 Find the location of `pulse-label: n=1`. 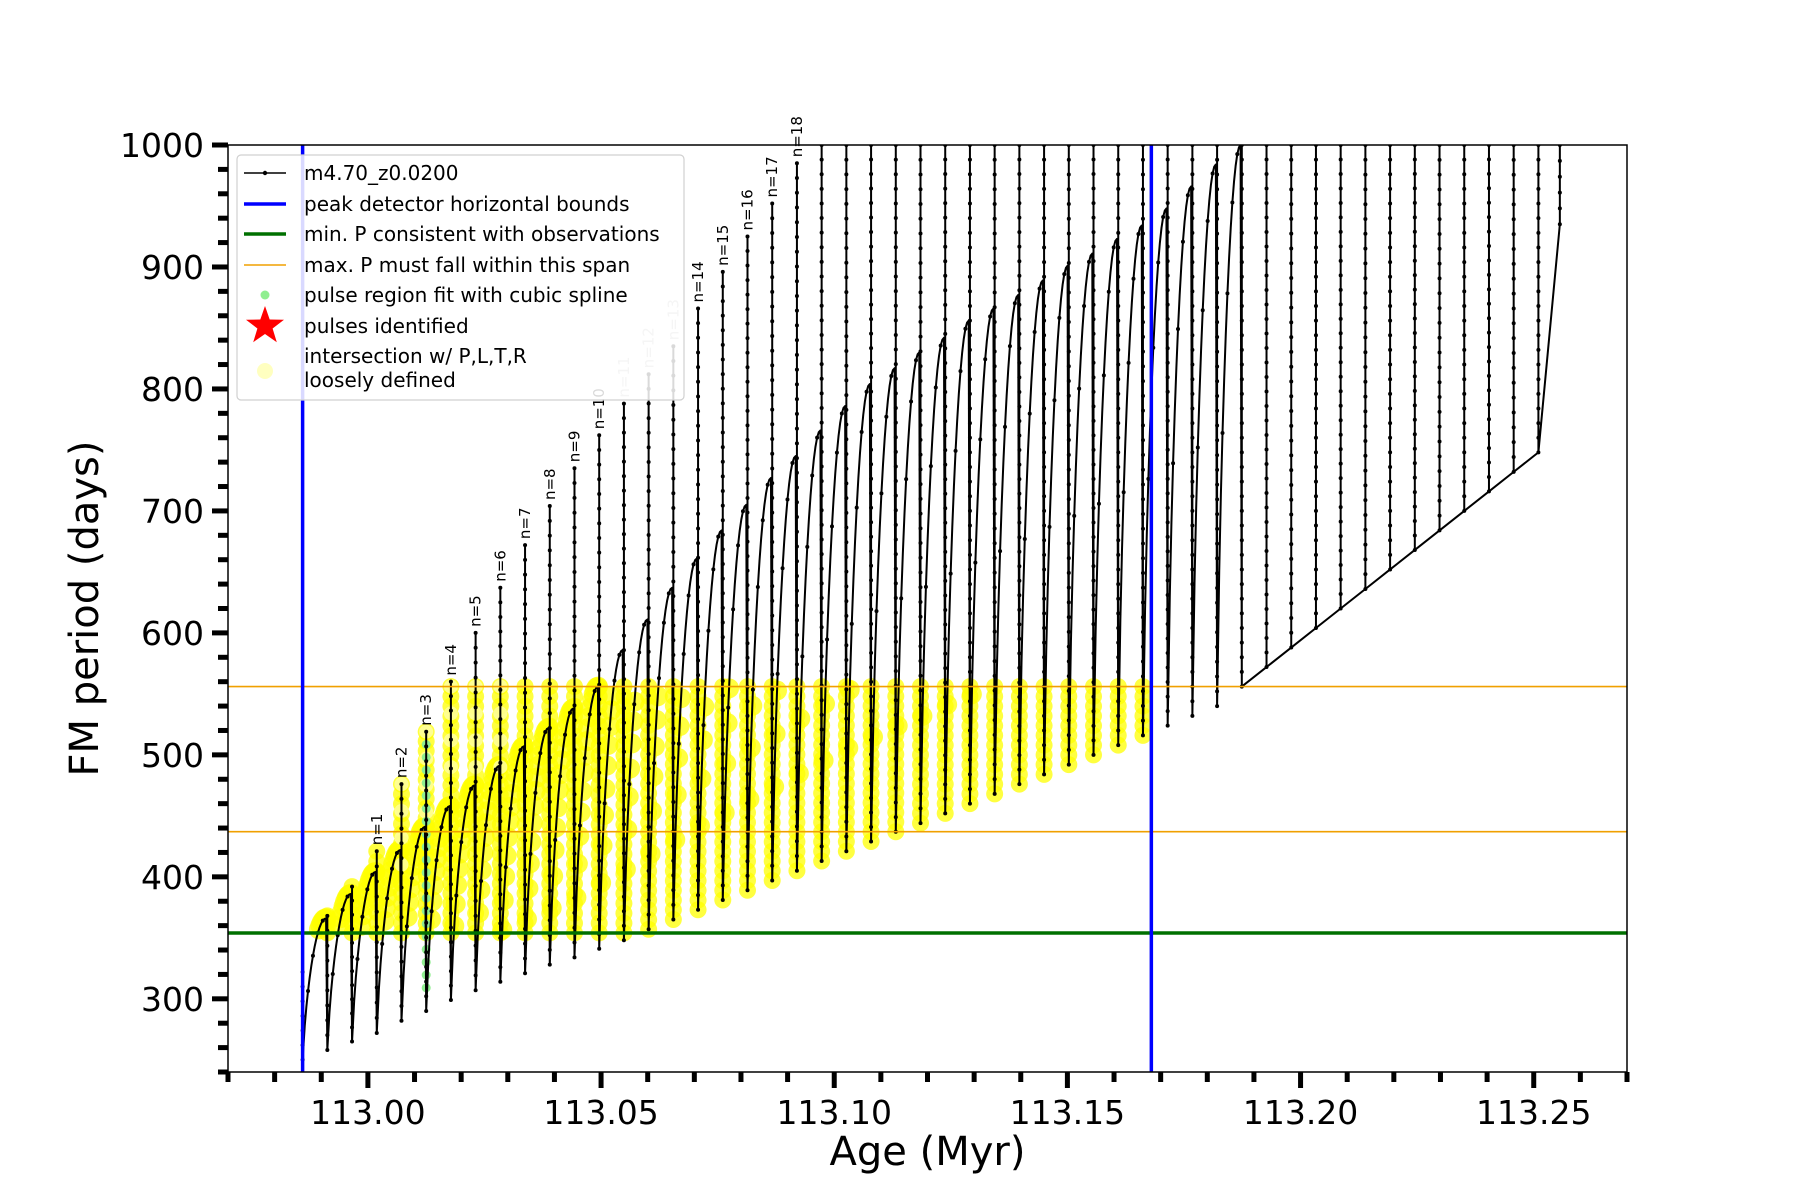

pulse-label: n=1 is located at coordinates (377, 830).